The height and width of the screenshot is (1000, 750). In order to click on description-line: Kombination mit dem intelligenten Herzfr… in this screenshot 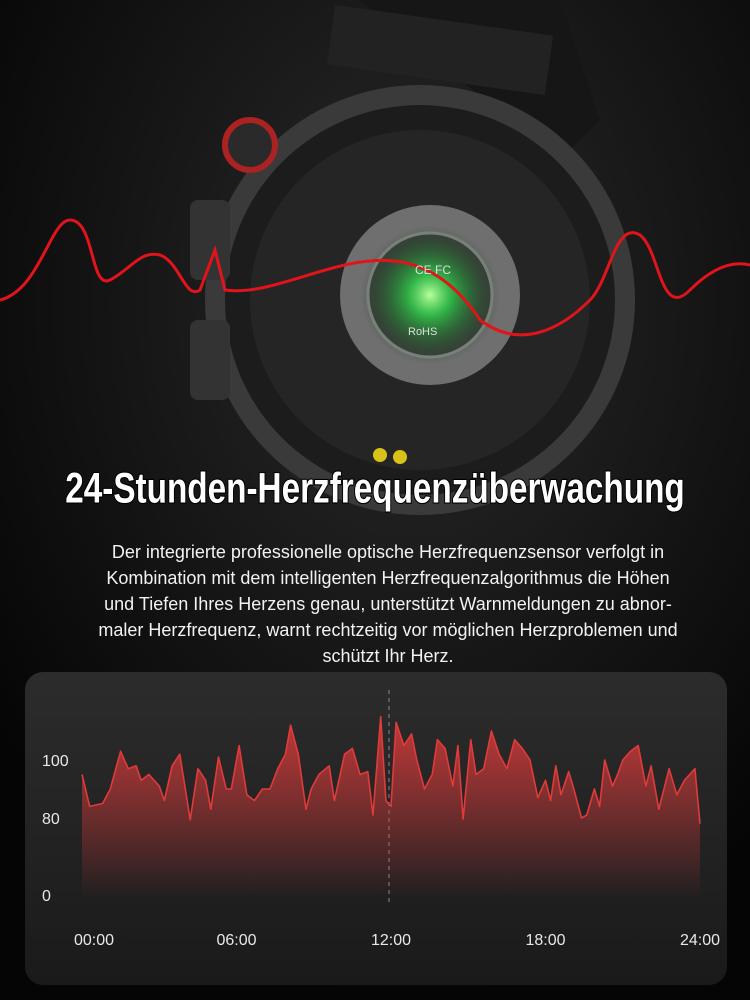, I will do `click(387, 578)`.